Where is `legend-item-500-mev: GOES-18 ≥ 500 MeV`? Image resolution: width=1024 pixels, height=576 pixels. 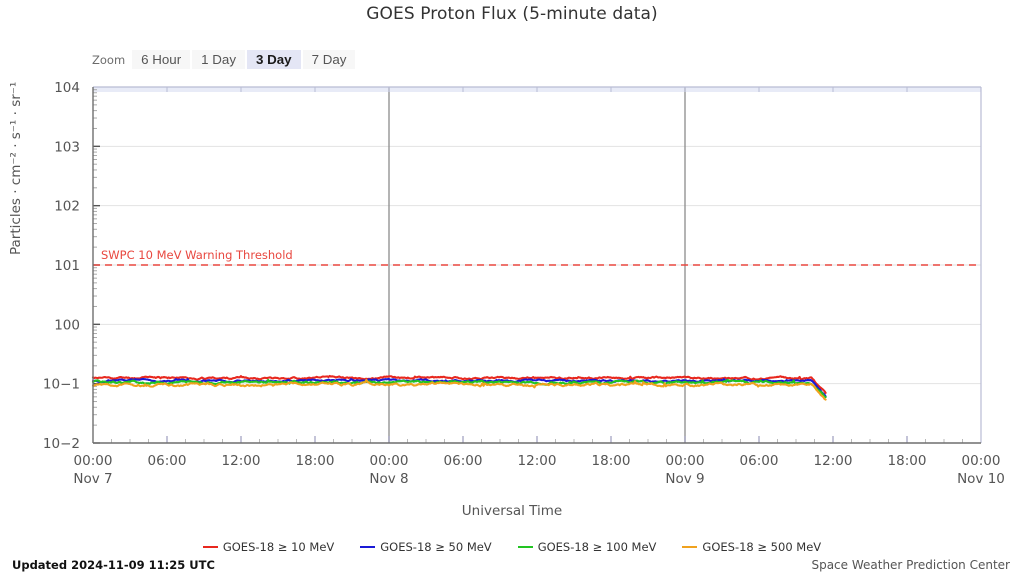 legend-item-500-mev: GOES-18 ≥ 500 MeV is located at coordinates (751, 547).